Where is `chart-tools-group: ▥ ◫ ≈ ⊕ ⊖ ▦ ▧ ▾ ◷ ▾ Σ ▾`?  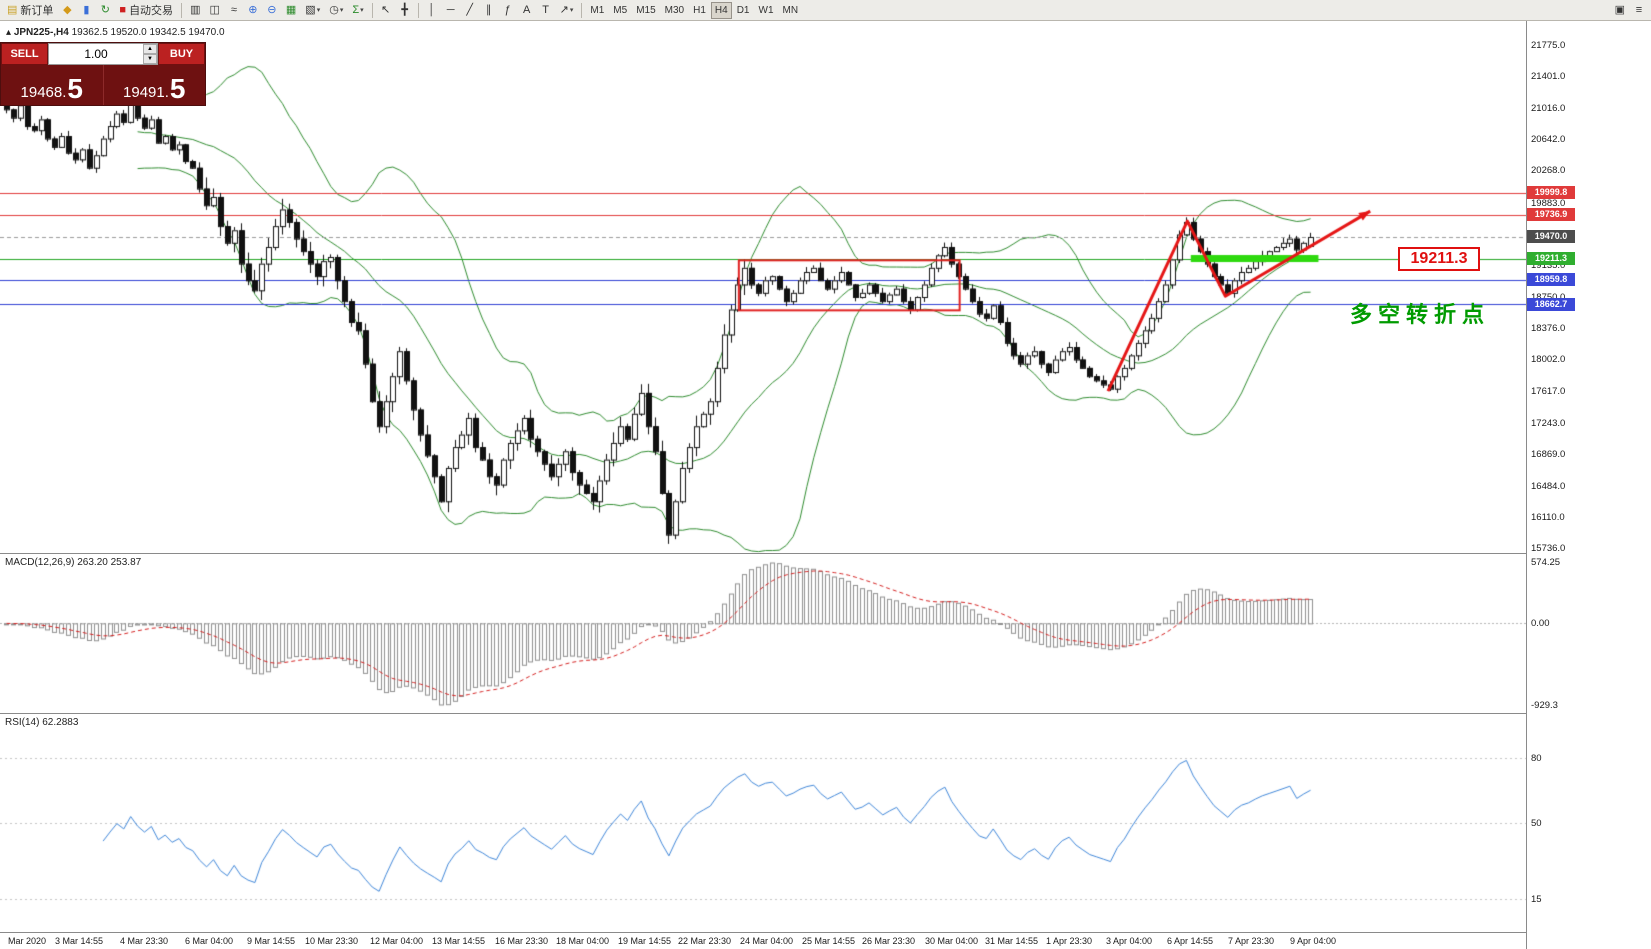 chart-tools-group: ▥ ◫ ≈ ⊕ ⊖ ▦ ▧ ▾ ◷ ▾ Σ ▾ is located at coordinates (277, 10).